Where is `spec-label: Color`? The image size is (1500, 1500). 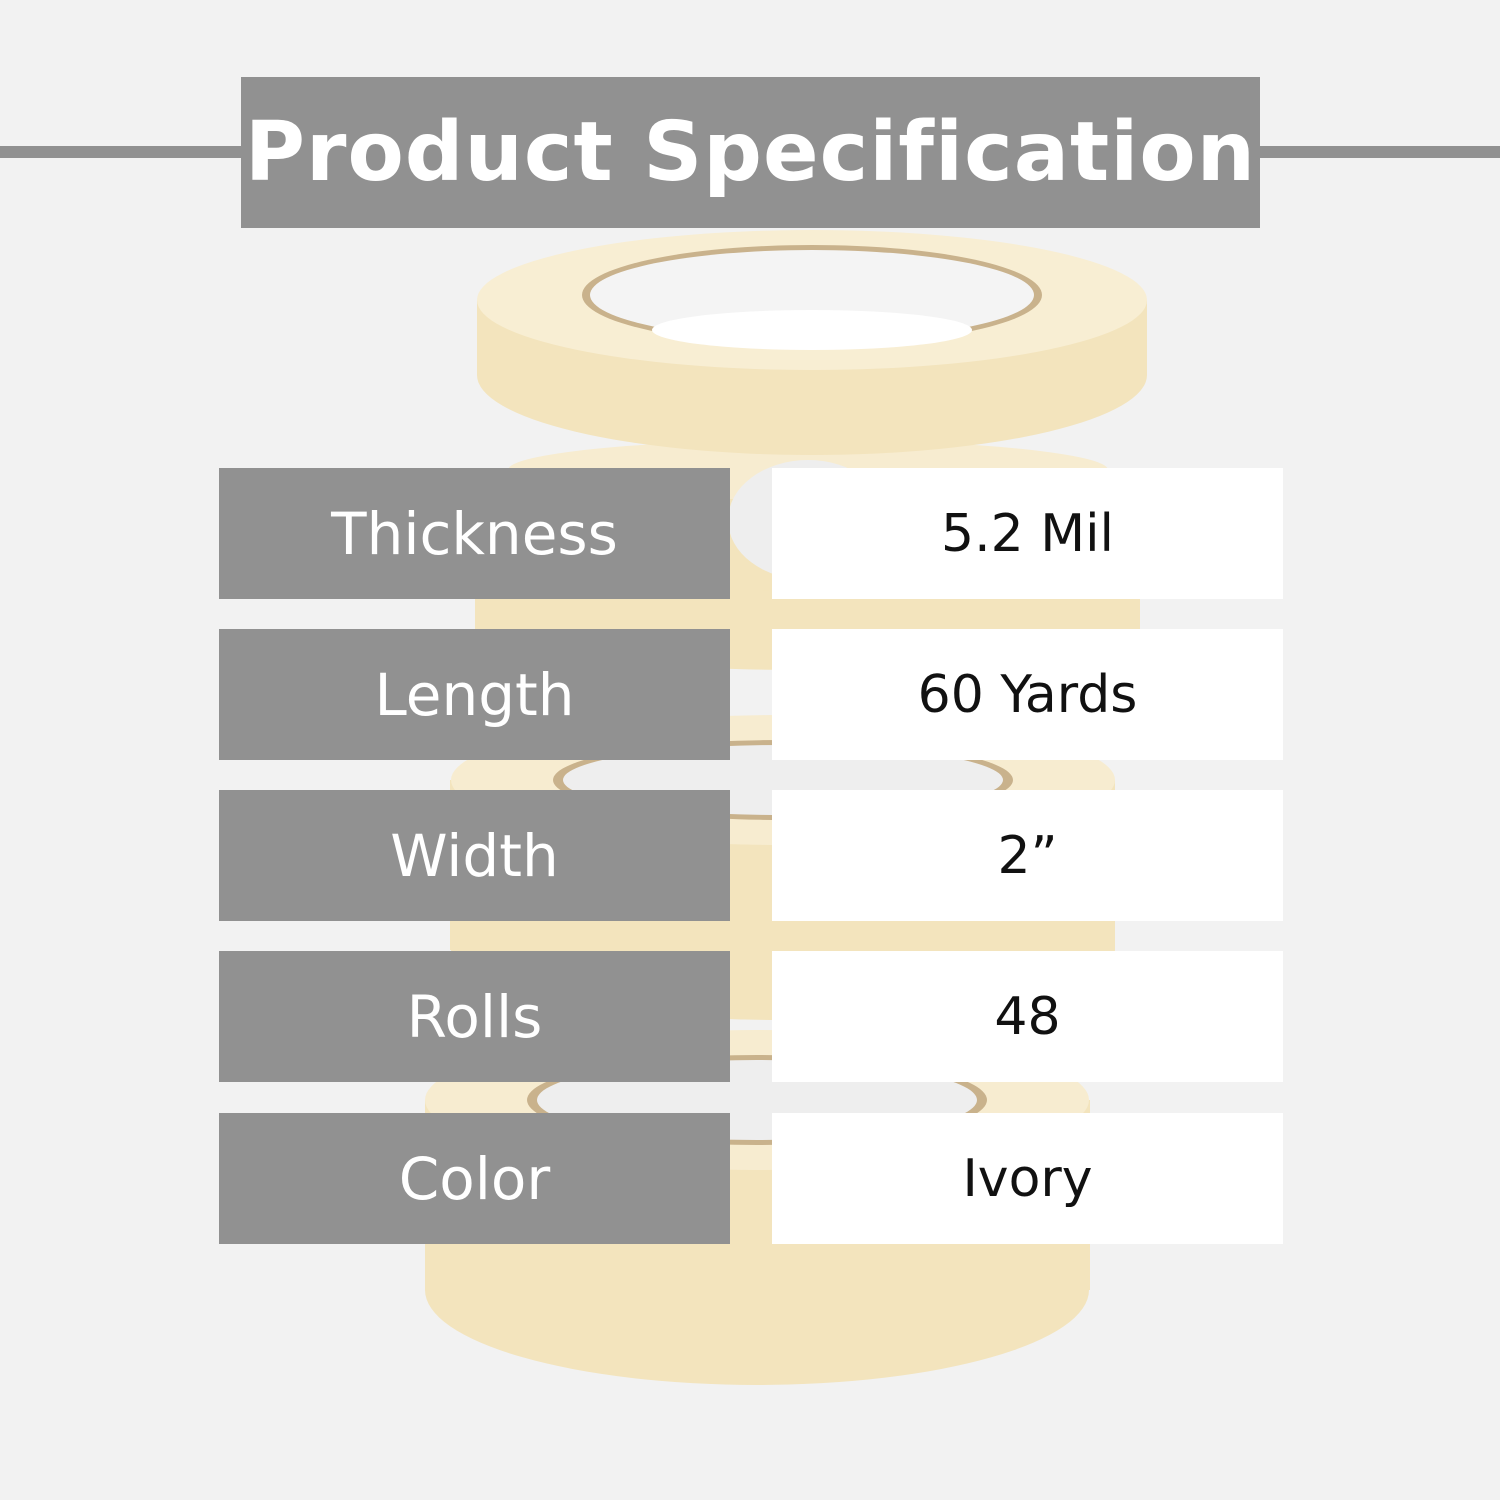
spec-label: Color is located at coordinates (474, 1178).